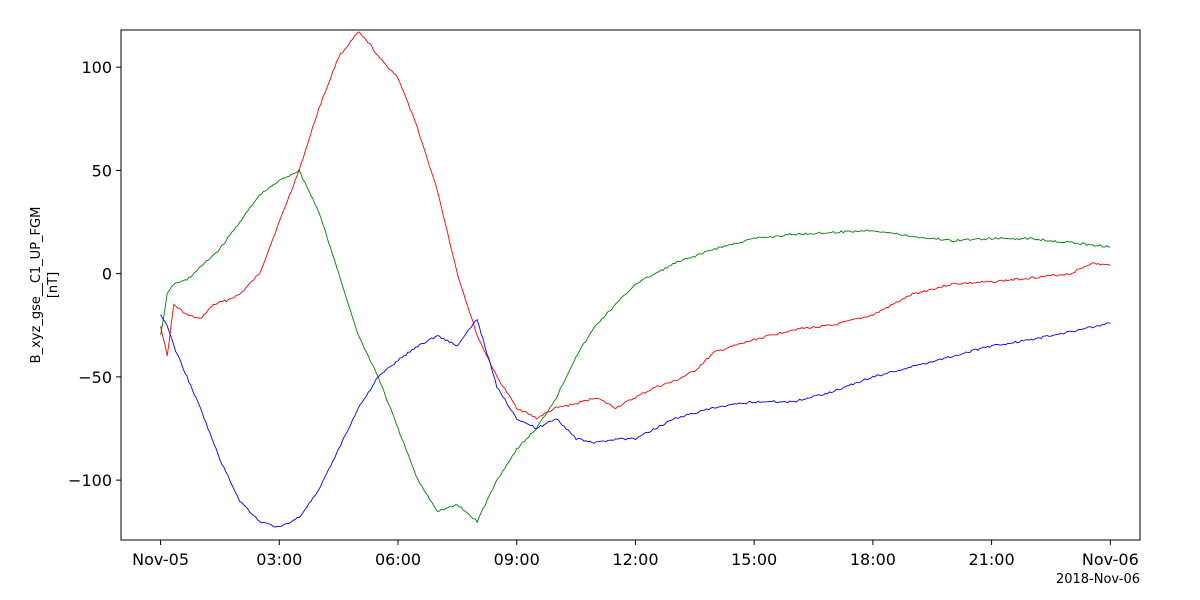  What do you see at coordinates (90, 480) in the screenshot?
I see `y-tick-label: −100` at bounding box center [90, 480].